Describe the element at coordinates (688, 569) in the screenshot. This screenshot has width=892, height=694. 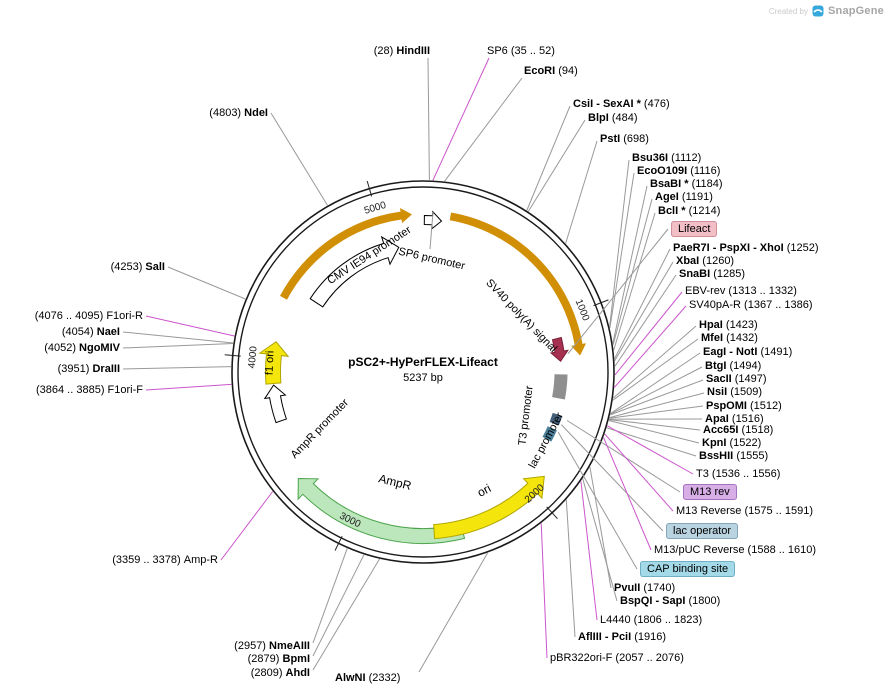
I see `feature-badge-cap-binding-site: CAP binding site` at that location.